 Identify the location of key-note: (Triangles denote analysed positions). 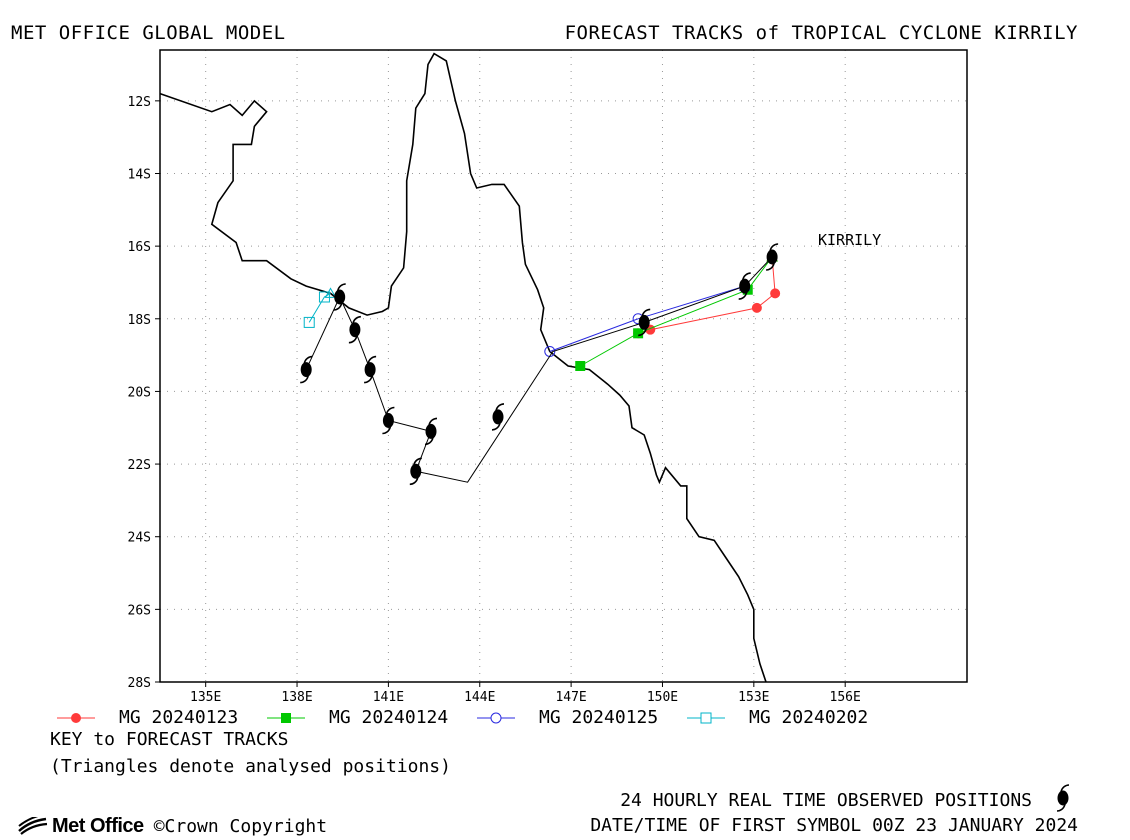
(250, 766).